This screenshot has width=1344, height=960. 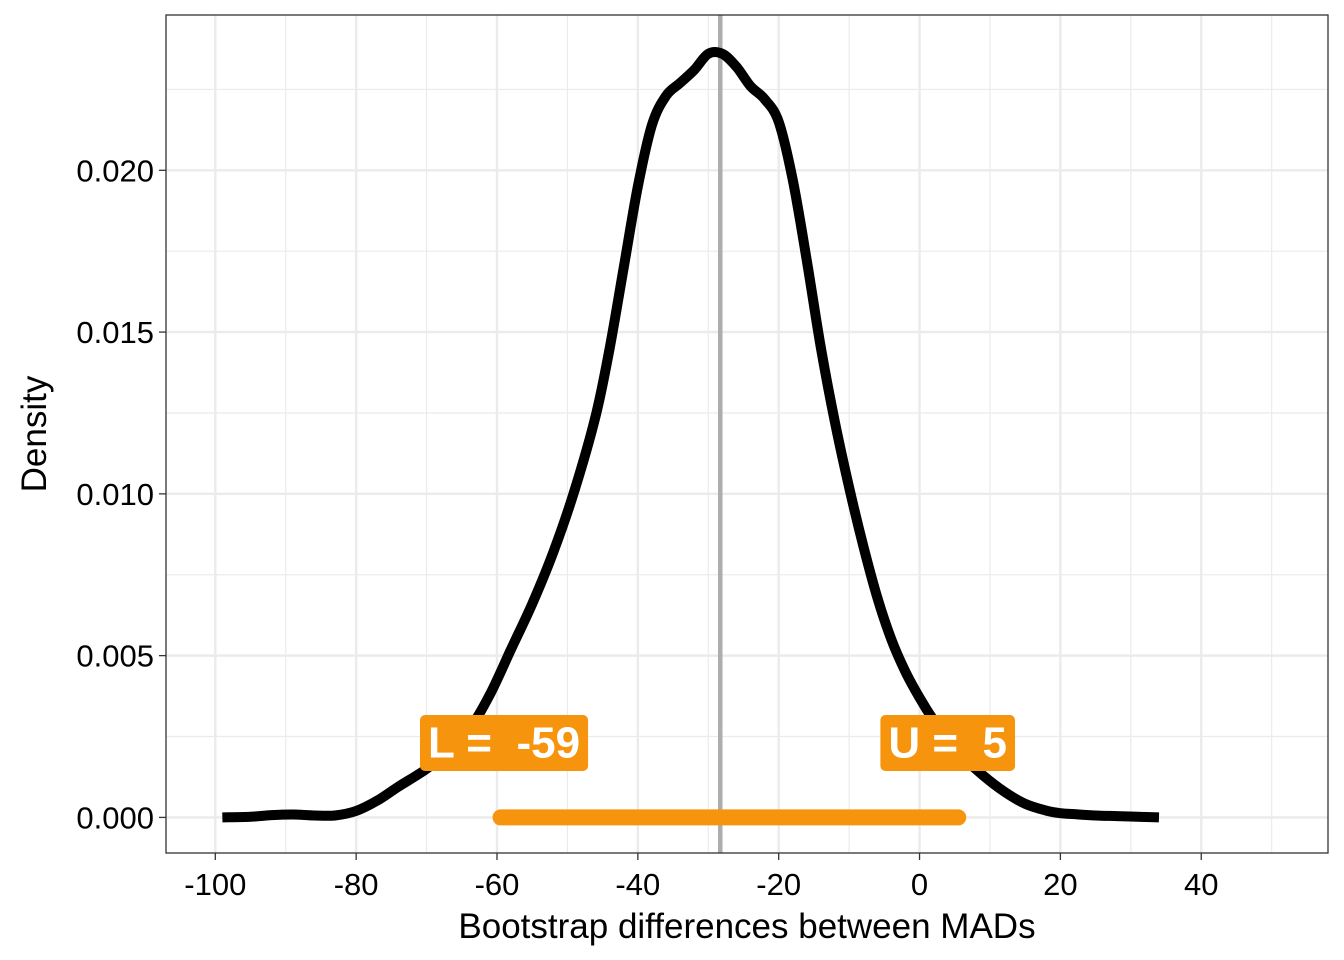 I want to click on y-tick-label: 0.000, so click(x=115, y=817).